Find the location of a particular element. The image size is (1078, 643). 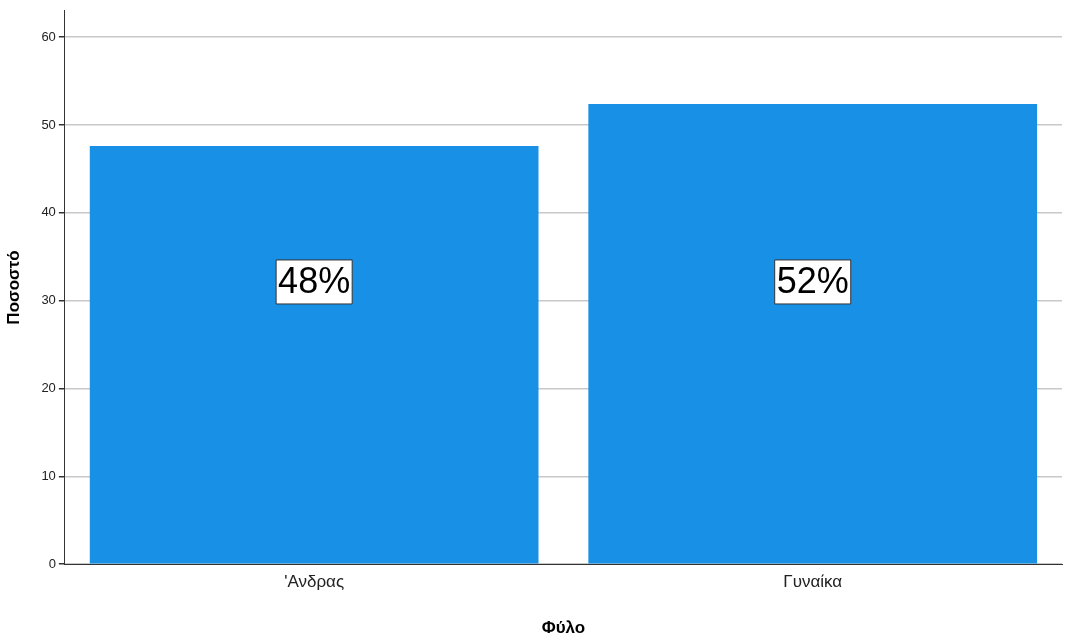

x-tick-label: Γυναίκα is located at coordinates (813, 582).